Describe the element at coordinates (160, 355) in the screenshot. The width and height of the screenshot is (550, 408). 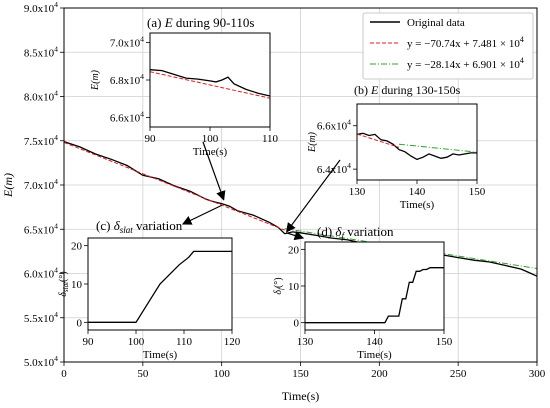
I see `inset_c-x-axis-label: Time(s)` at that location.